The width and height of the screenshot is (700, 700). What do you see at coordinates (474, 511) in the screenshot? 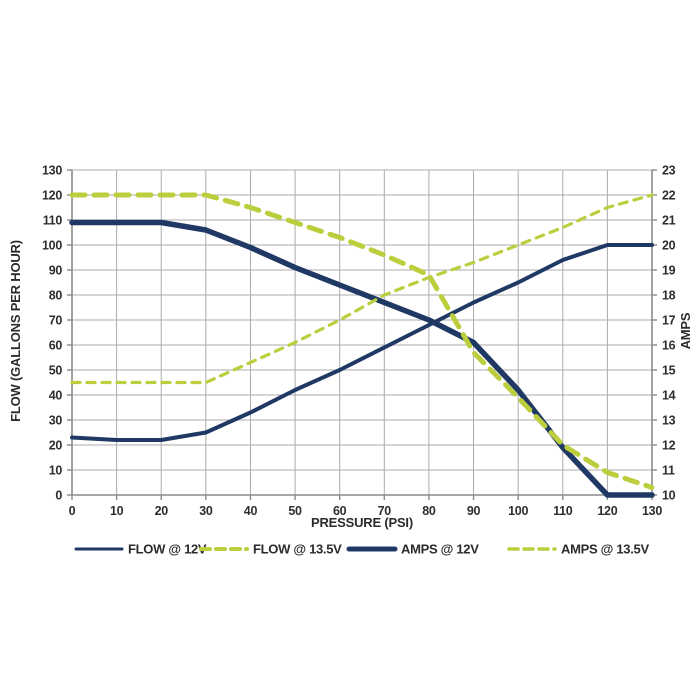
I see `x-tick-label: 90` at bounding box center [474, 511].